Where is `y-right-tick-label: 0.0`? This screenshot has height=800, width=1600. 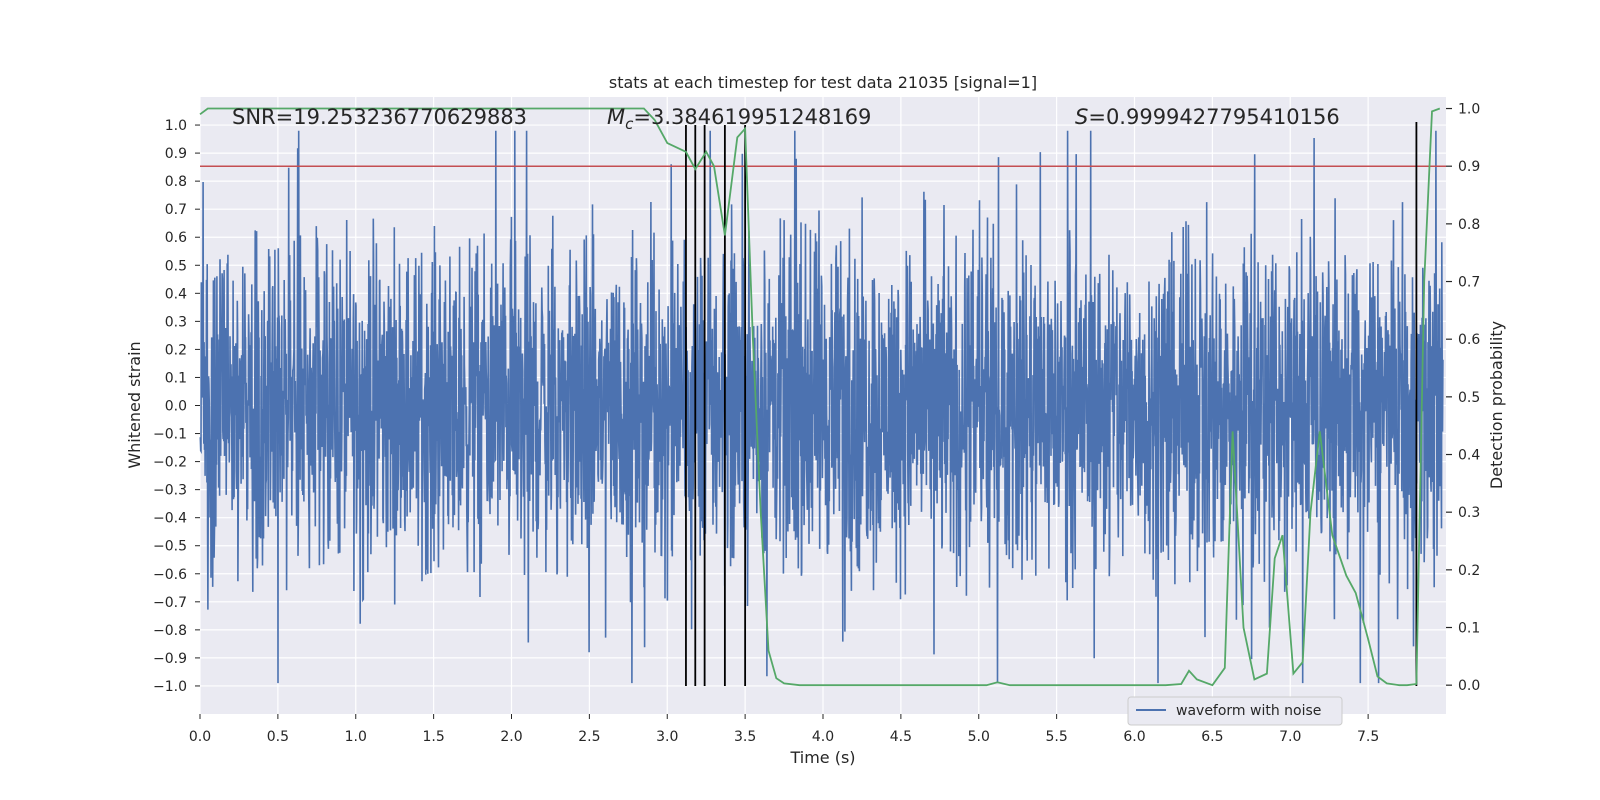 y-right-tick-label: 0.0 is located at coordinates (1469, 686).